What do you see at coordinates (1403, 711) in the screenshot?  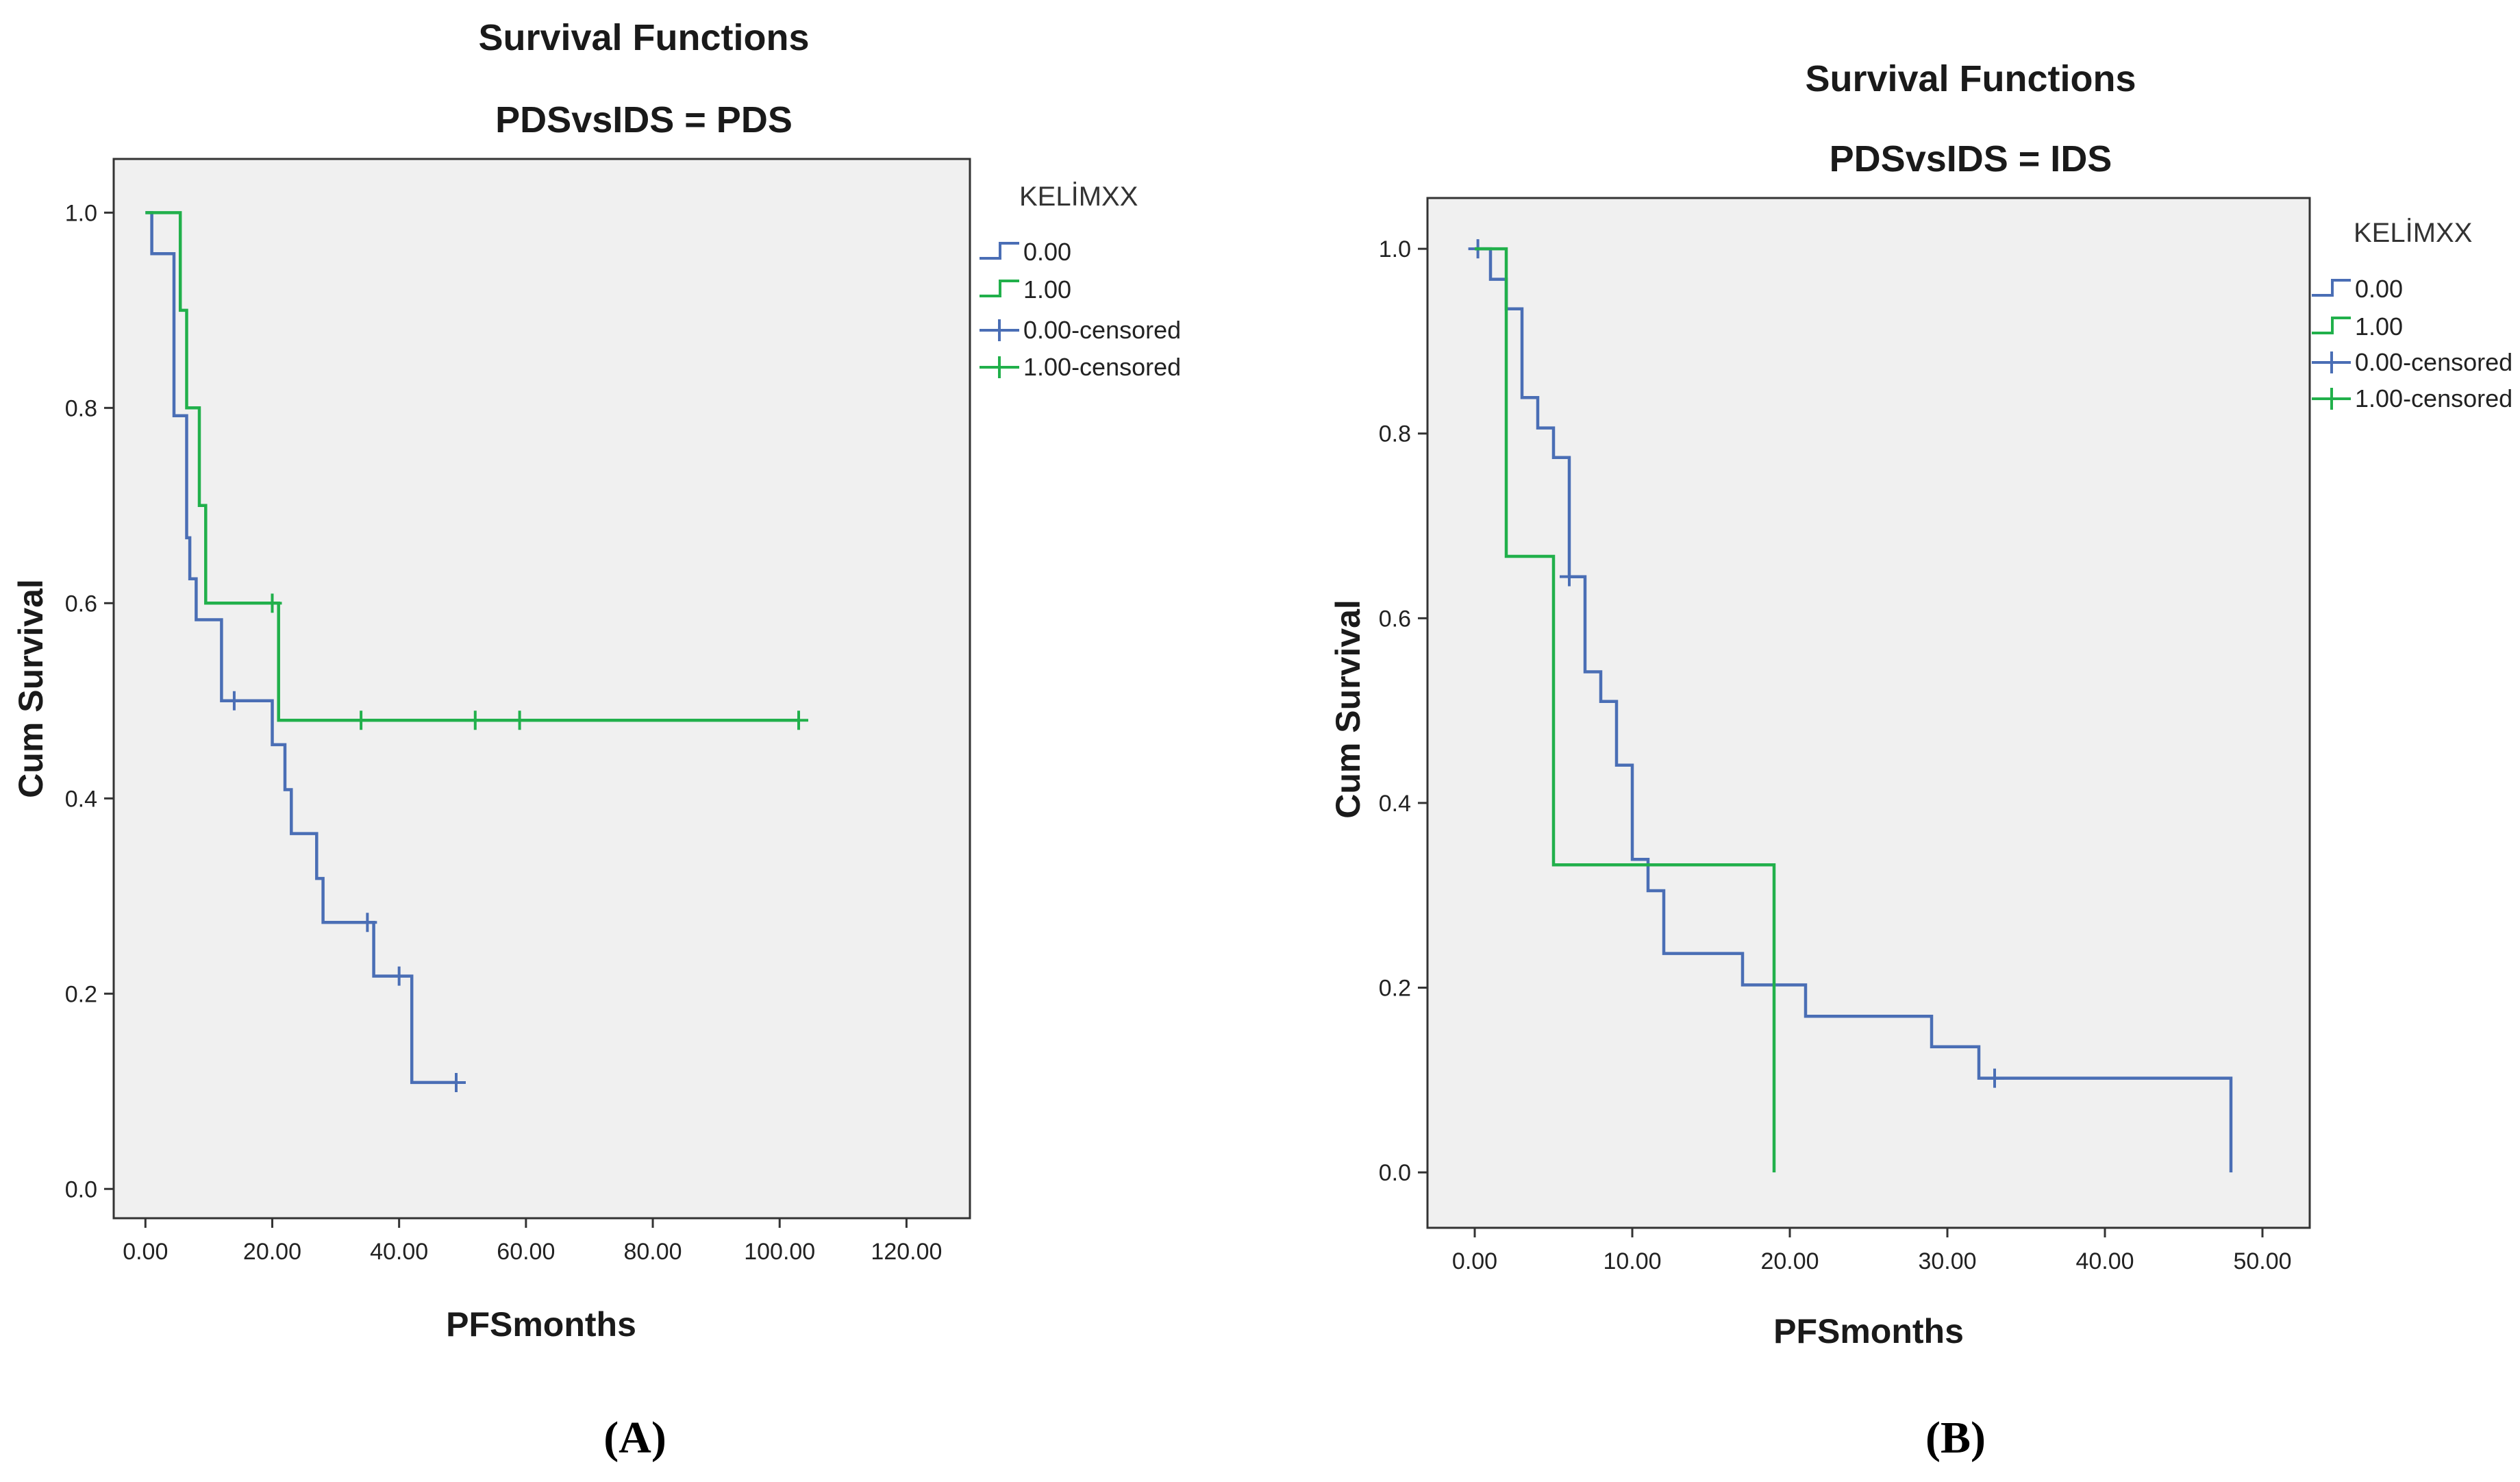 I see `panel-b-y-axis: 0.0 0.2 0.4 0.6 0.8 1.0` at bounding box center [1403, 711].